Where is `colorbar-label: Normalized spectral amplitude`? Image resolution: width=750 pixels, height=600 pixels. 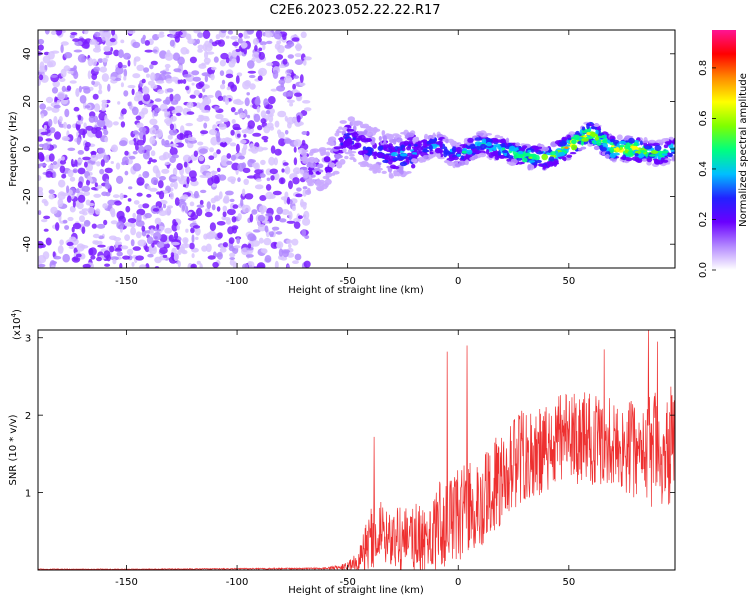
colorbar-label: Normalized spectral amplitude is located at coordinates (743, 150).